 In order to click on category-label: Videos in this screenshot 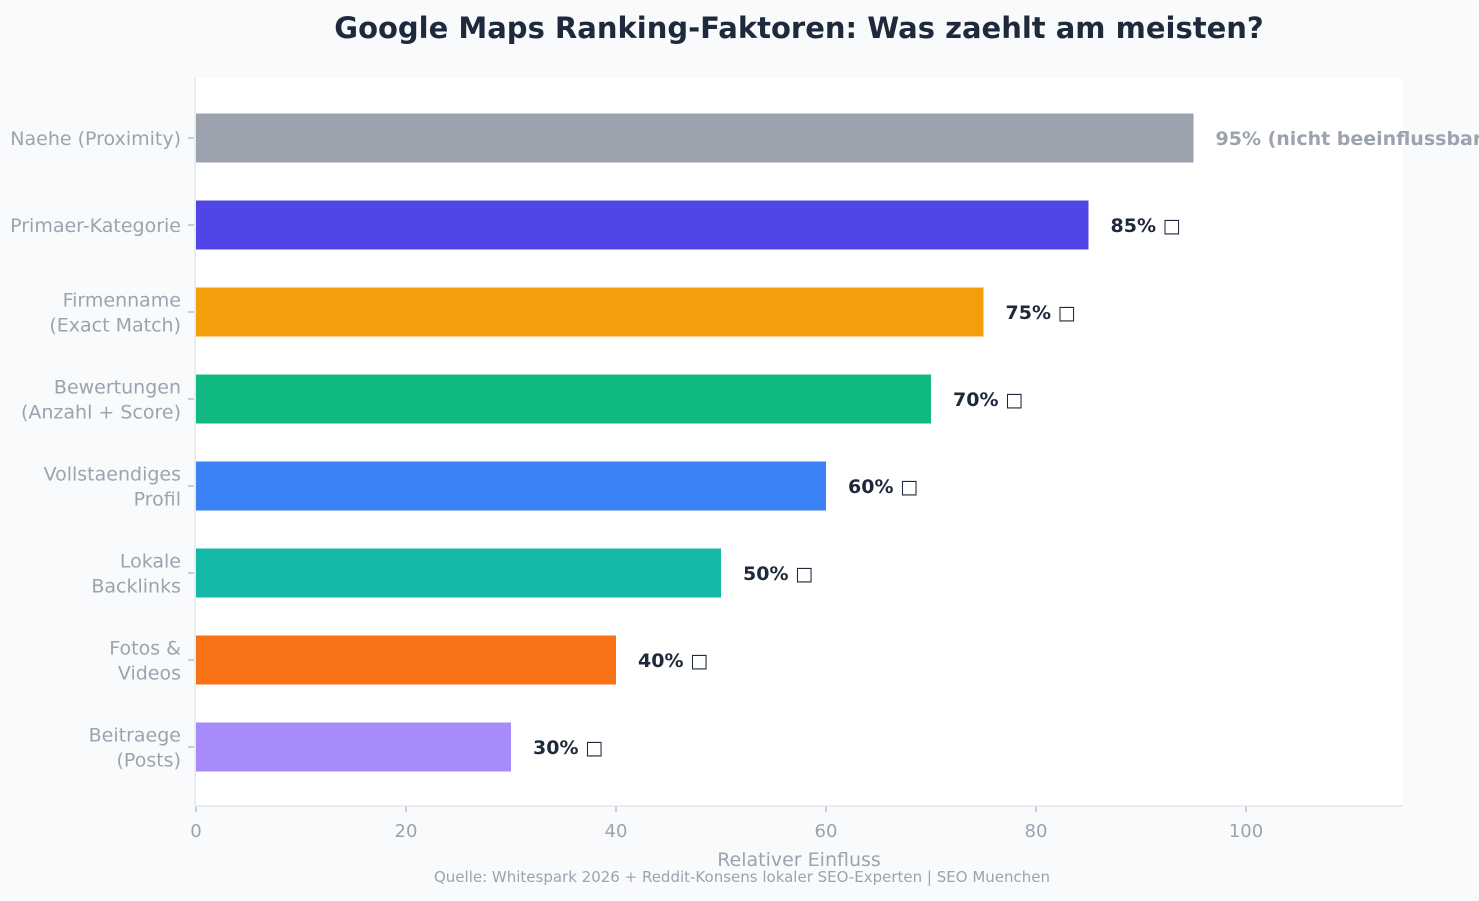, I will do `click(149, 674)`.